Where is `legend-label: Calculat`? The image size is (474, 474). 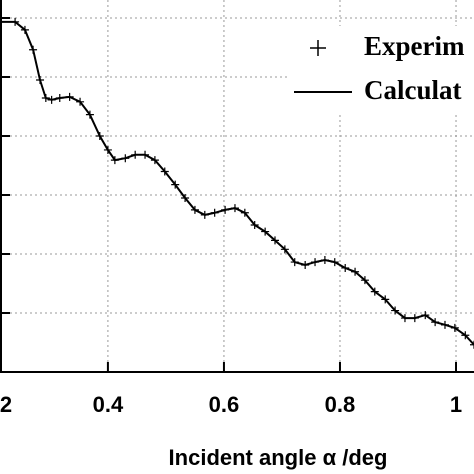 legend-label: Calculat is located at coordinates (413, 90).